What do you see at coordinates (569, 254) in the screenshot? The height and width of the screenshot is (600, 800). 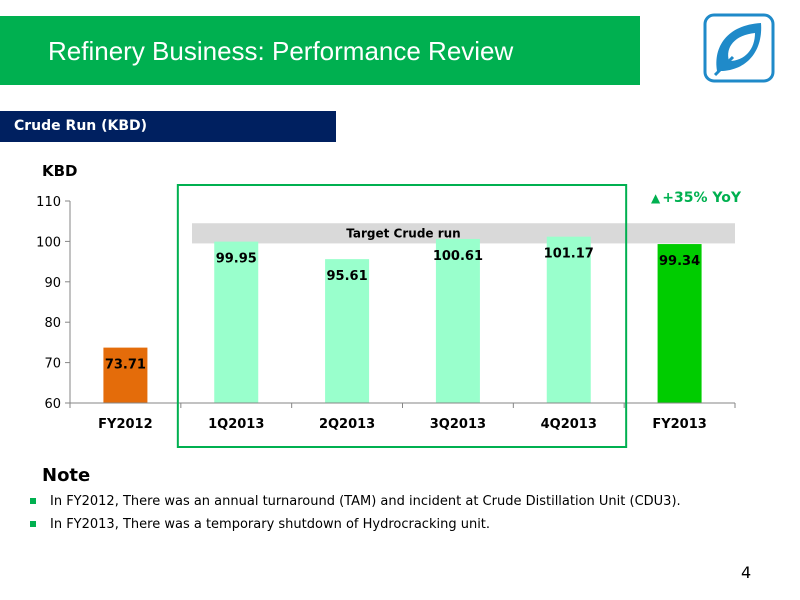 I see `data-label: 101.17` at bounding box center [569, 254].